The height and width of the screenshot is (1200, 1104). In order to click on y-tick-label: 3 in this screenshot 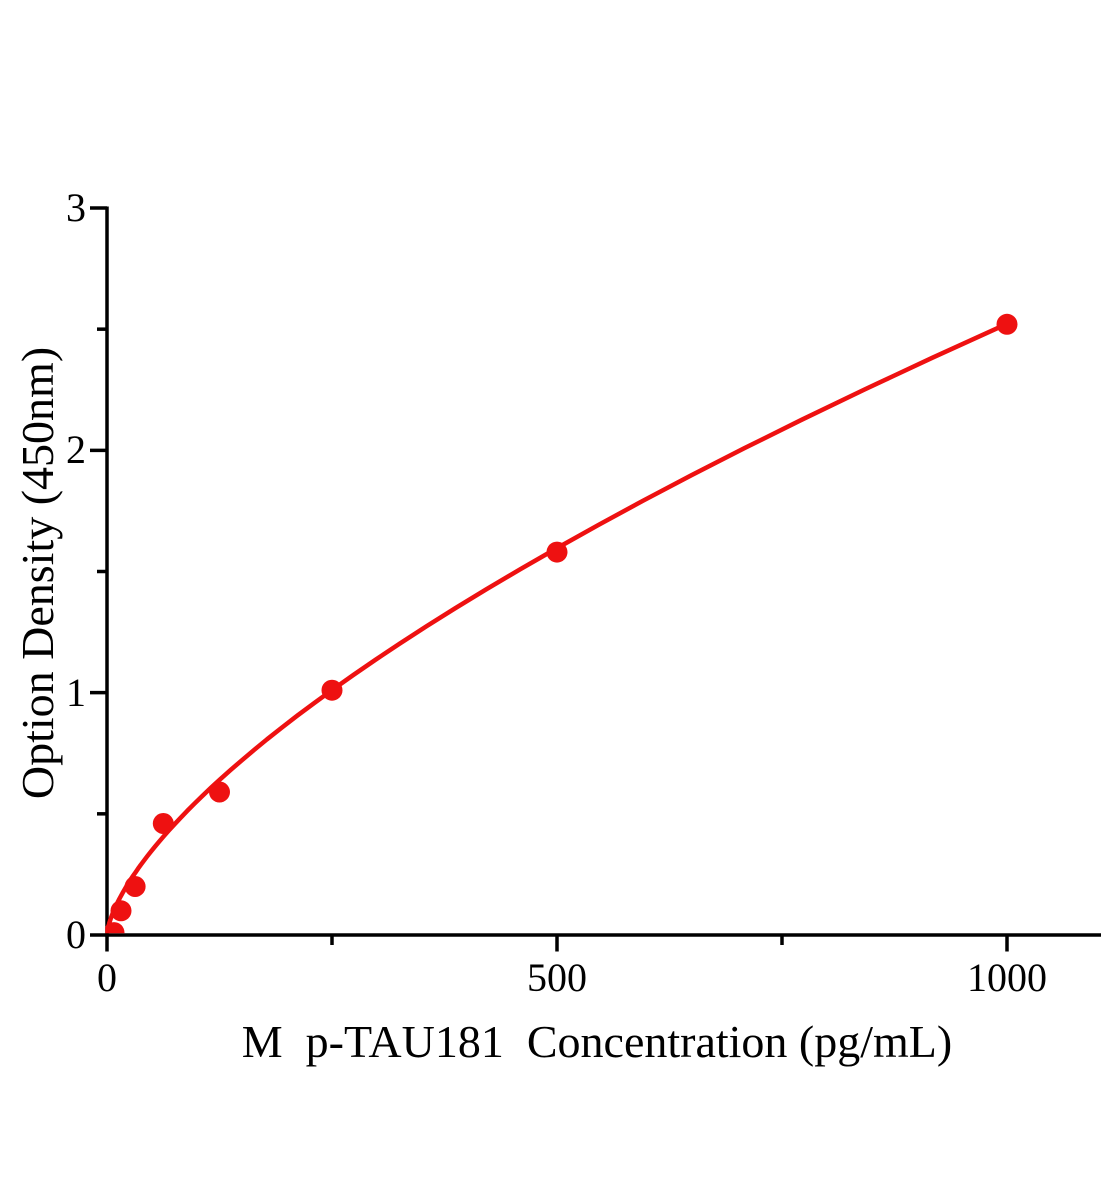, I will do `click(76, 207)`.